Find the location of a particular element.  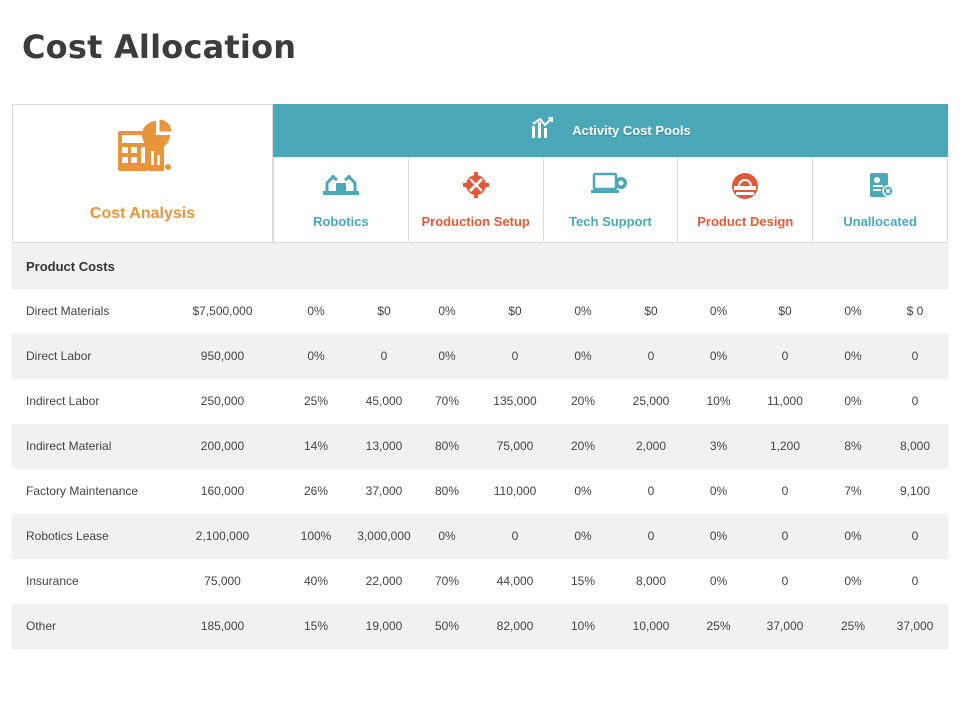

allocation-amount: 11,000 is located at coordinates (785, 401).